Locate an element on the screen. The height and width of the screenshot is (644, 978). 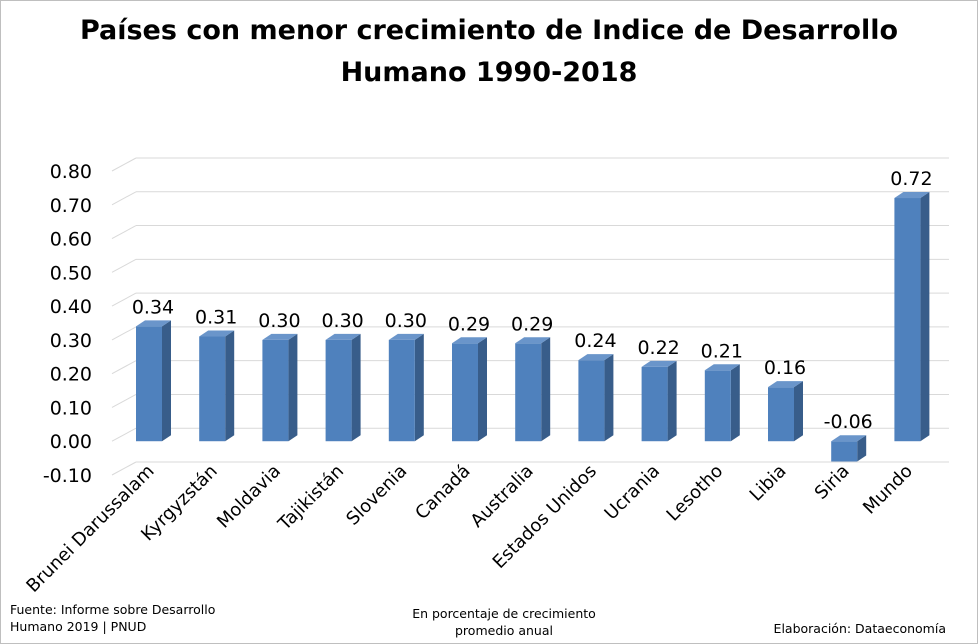
data-label: 0.72 is located at coordinates (911, 179).